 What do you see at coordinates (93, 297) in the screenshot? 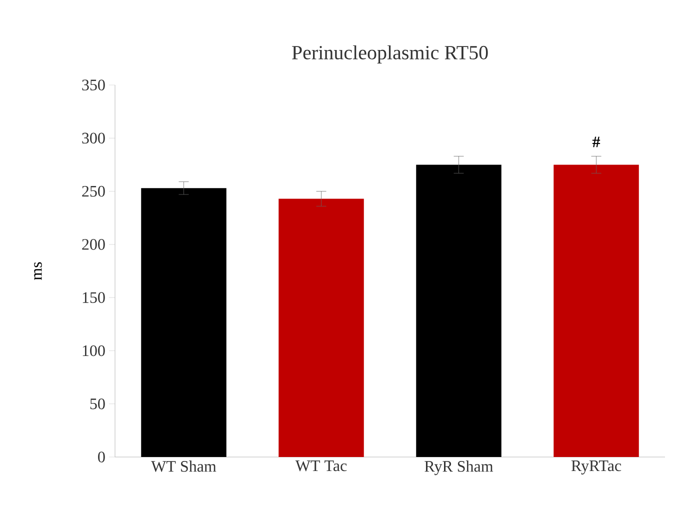
I see `y-tick-label: 150` at bounding box center [93, 297].